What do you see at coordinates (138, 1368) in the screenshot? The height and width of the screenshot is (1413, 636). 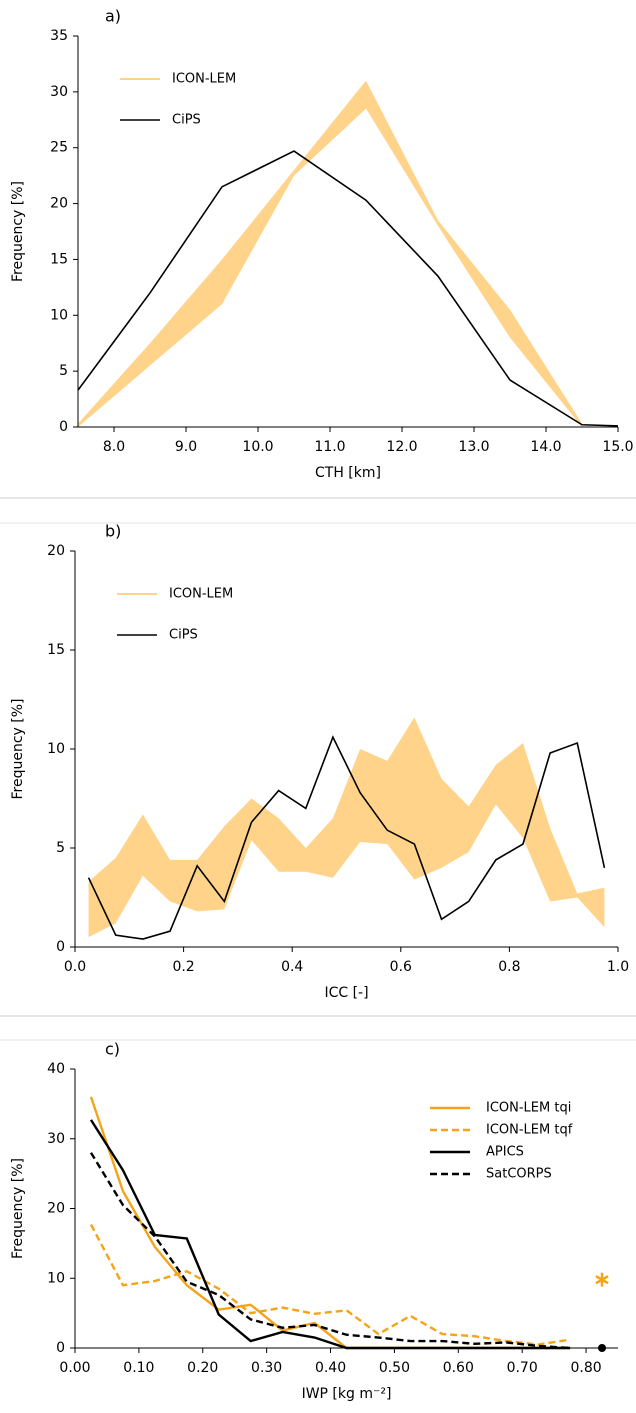 I see `x-tick-label: 0.10` at bounding box center [138, 1368].